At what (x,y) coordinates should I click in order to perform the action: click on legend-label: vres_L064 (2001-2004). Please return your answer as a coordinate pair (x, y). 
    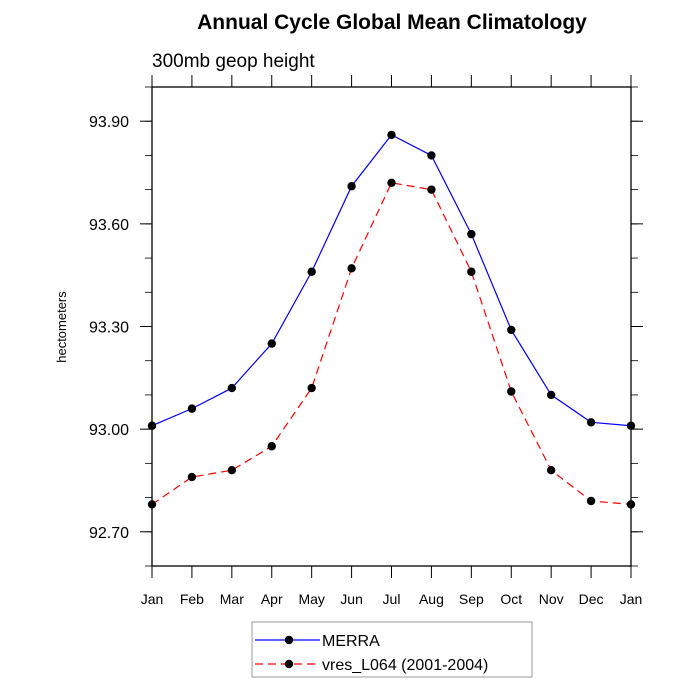
    Looking at the image, I should click on (405, 665).